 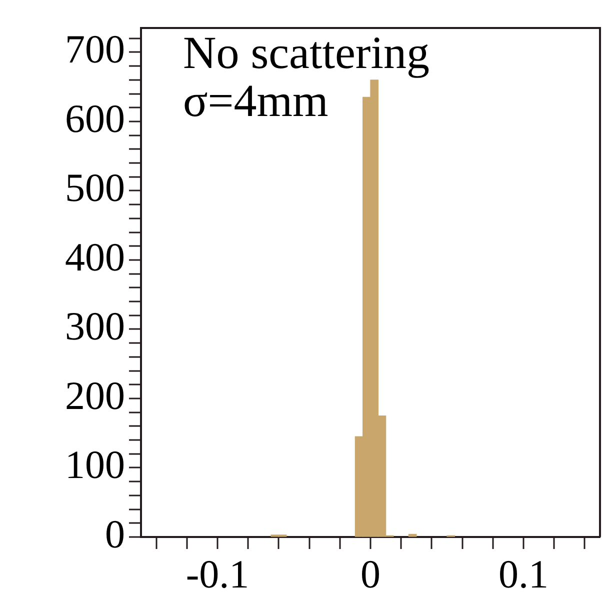 I want to click on y-tick-label: 100, so click(x=95, y=465).